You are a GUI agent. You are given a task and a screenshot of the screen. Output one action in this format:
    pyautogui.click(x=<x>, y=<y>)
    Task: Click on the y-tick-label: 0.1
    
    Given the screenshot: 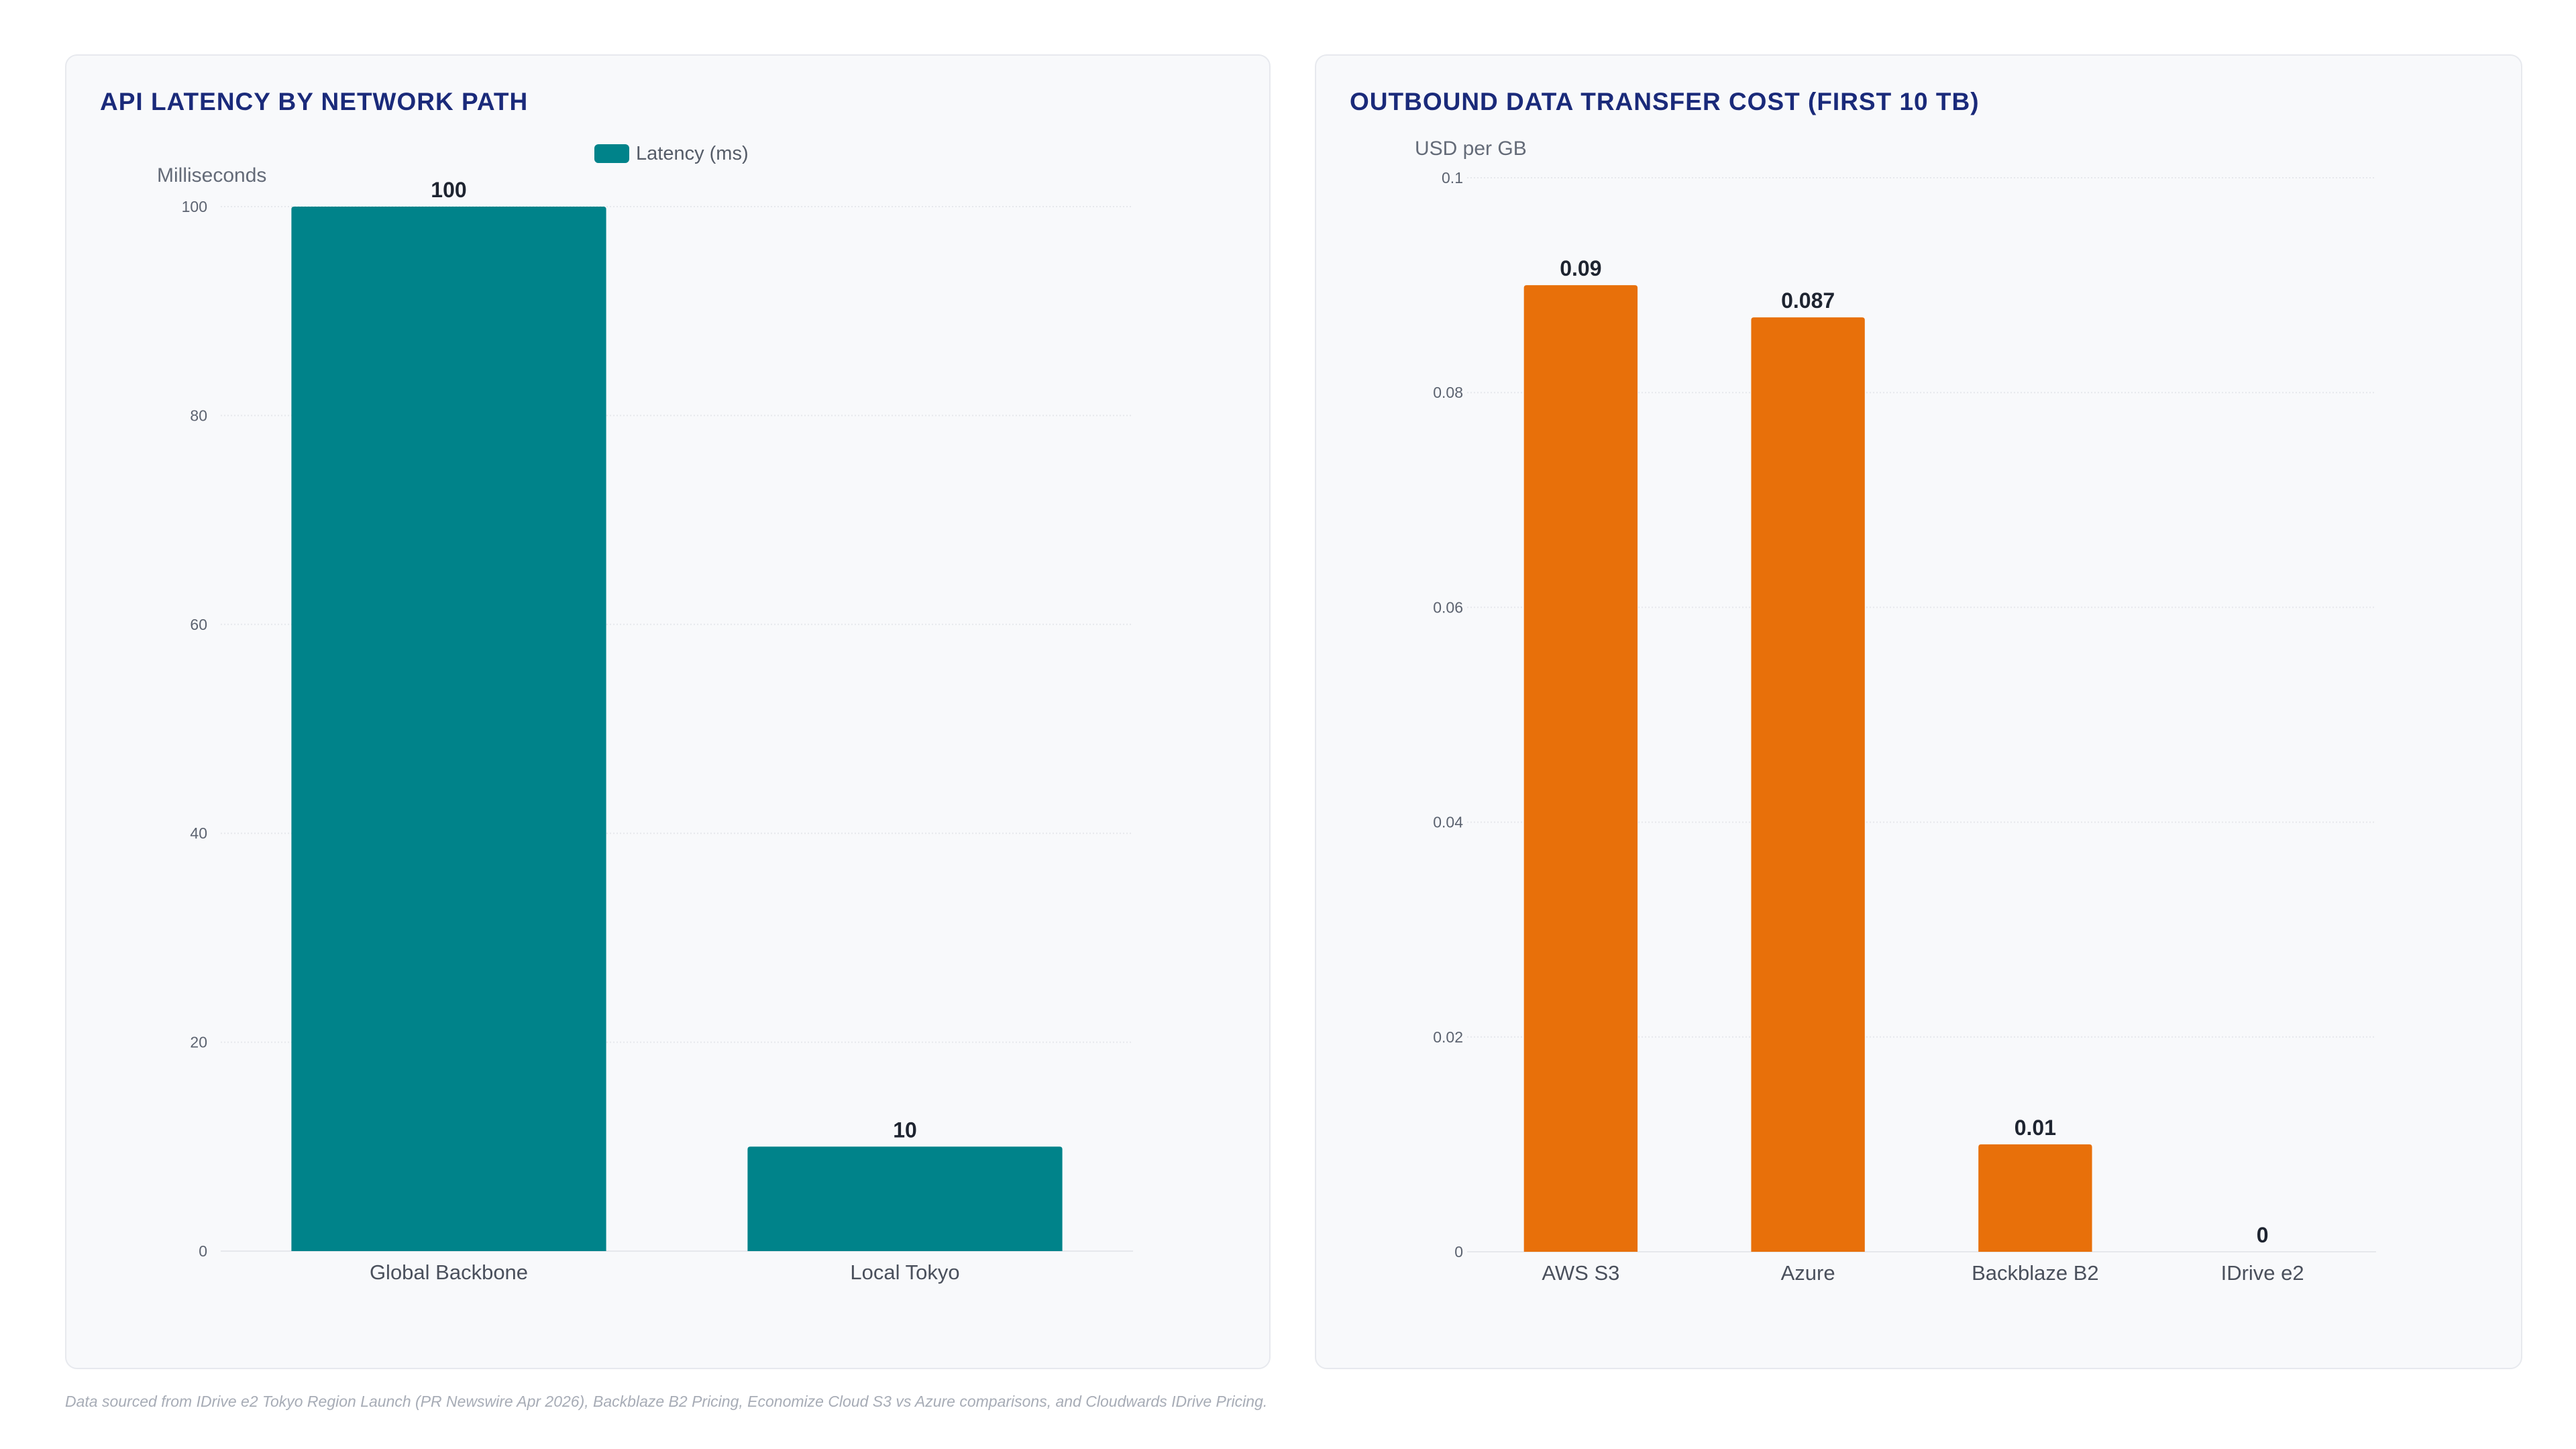 What is the action you would take?
    pyautogui.click(x=1452, y=177)
    